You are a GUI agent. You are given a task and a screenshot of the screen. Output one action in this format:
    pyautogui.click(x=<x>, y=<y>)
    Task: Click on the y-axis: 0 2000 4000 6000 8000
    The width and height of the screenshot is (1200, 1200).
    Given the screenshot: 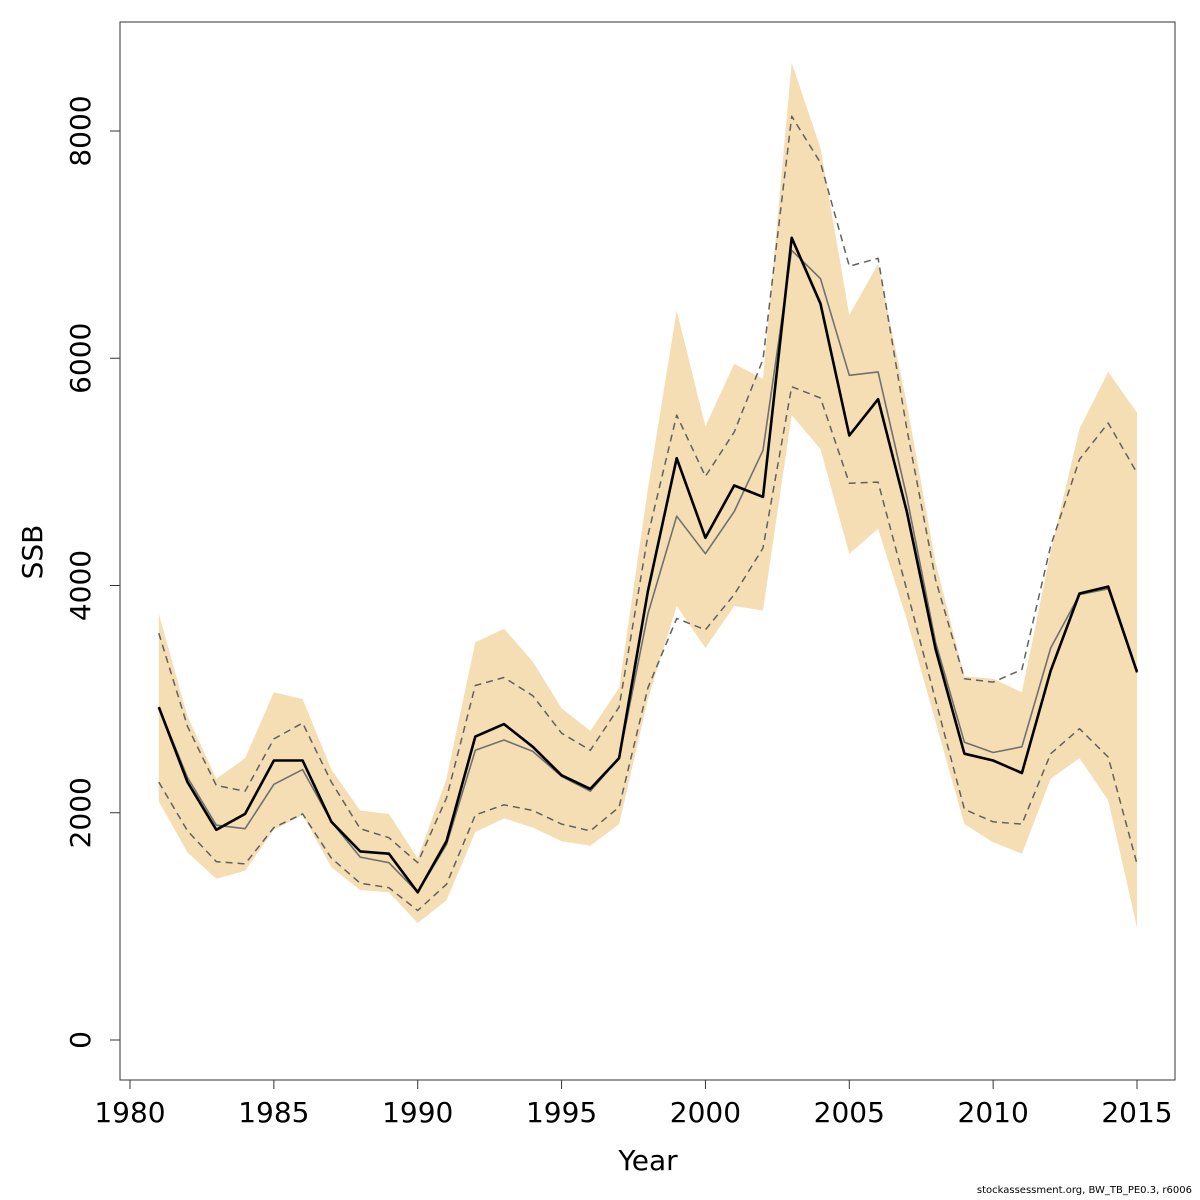 What is the action you would take?
    pyautogui.click(x=92, y=572)
    